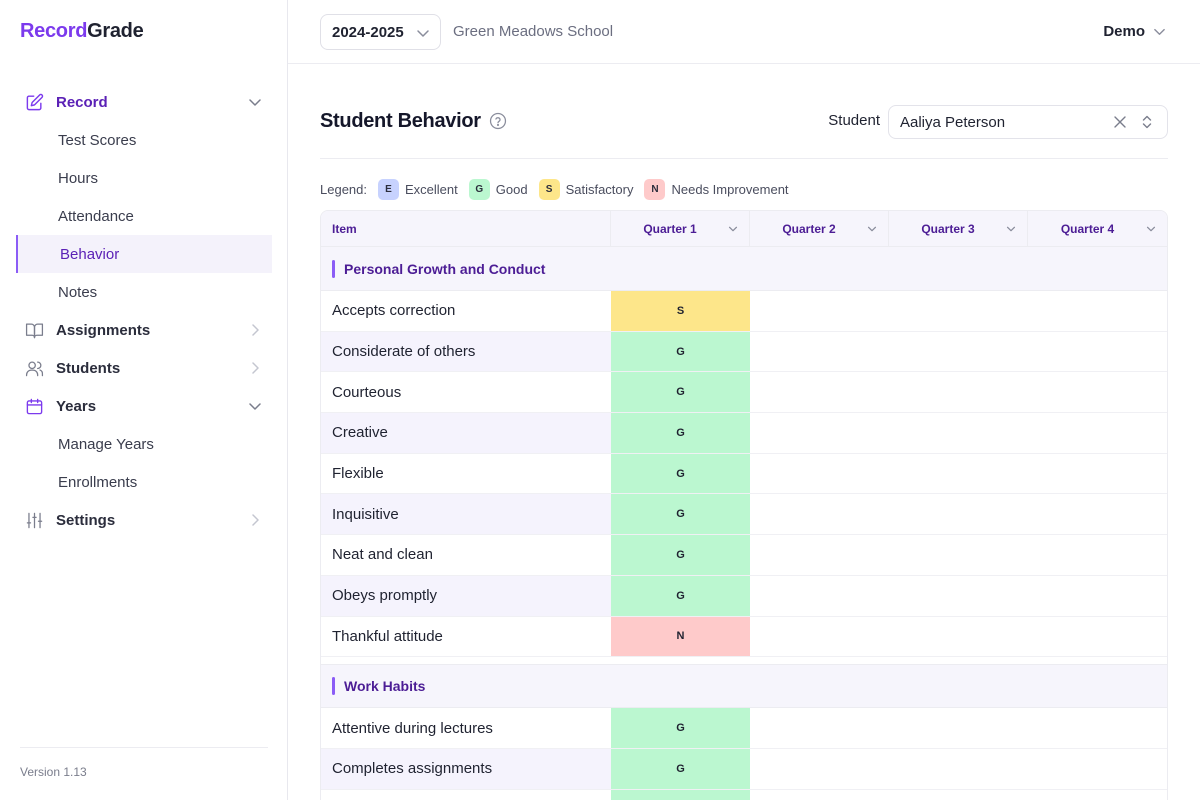 The image size is (1200, 800). What do you see at coordinates (744, 32) in the screenshot?
I see `topbar: 2024-2025 Green Meadows School Demo` at bounding box center [744, 32].